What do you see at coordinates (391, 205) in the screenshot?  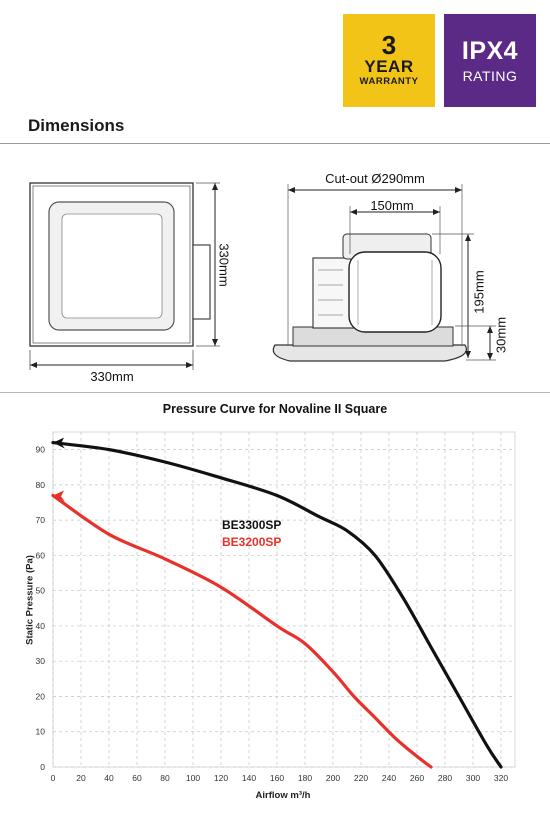 I see `duct-diameter-label: 150mm` at bounding box center [391, 205].